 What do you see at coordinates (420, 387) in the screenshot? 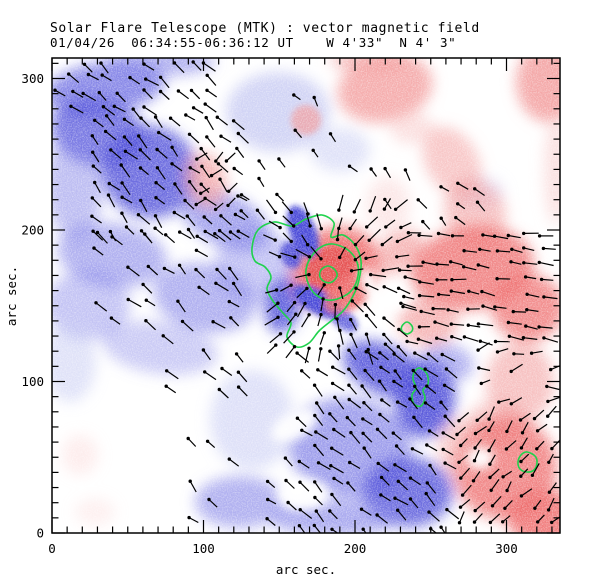
I see `field-contour-spot-b` at bounding box center [420, 387].